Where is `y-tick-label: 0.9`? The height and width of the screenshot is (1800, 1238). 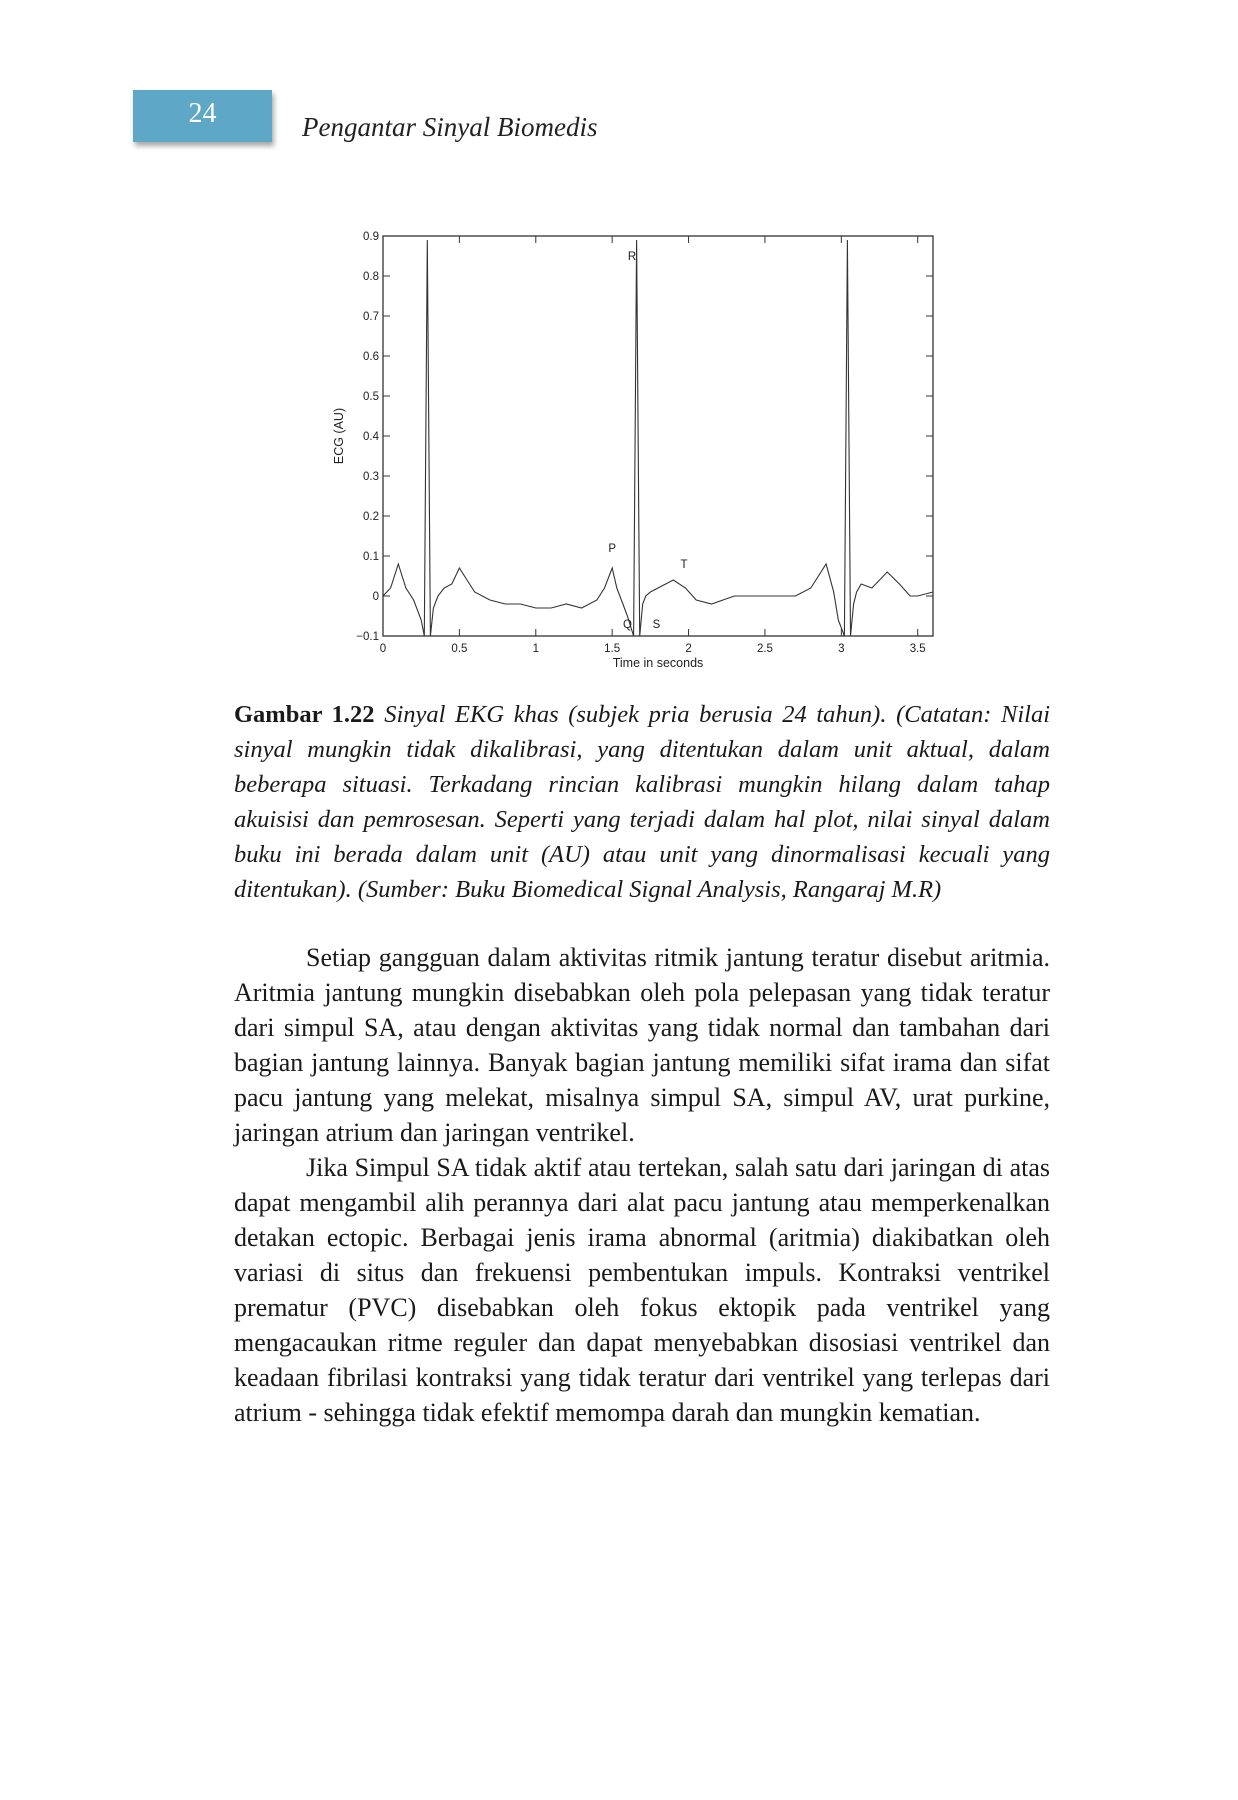
y-tick-label: 0.9 is located at coordinates (371, 237).